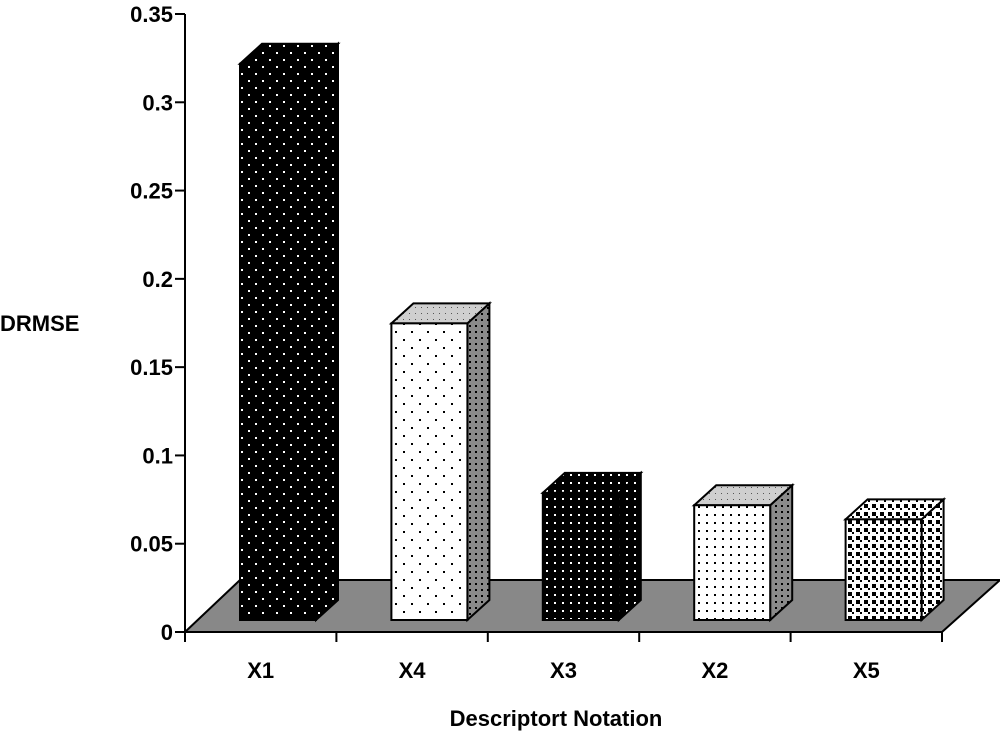 The width and height of the screenshot is (1000, 734). Describe the element at coordinates (260, 670) in the screenshot. I see `x-tick-label: X1` at that location.